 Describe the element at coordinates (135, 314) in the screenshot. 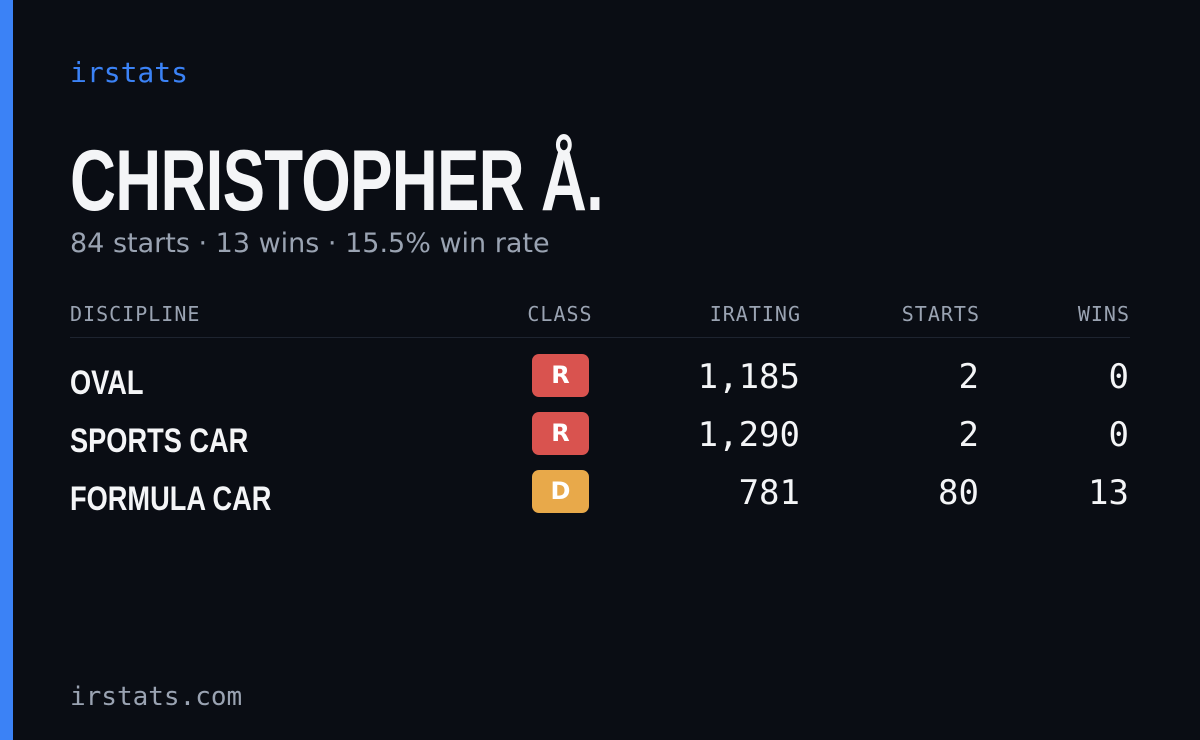

I see `column-header: DISCIPLINE` at that location.